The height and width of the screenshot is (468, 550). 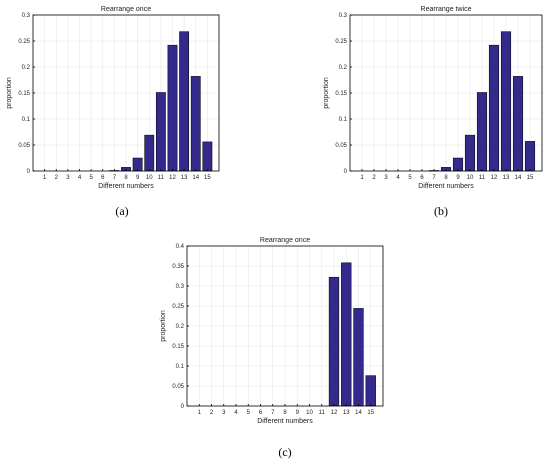 What do you see at coordinates (441, 211) in the screenshot?
I see `panel-label: (b)` at bounding box center [441, 211].